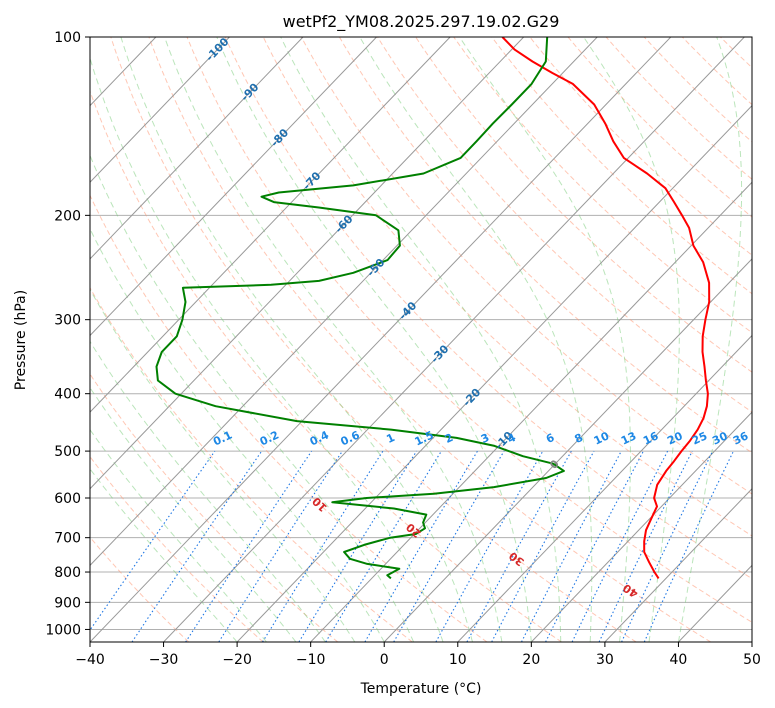 This screenshot has width=775, height=708. Describe the element at coordinates (67, 603) in the screenshot. I see `y-tick-label: 900` at that location.